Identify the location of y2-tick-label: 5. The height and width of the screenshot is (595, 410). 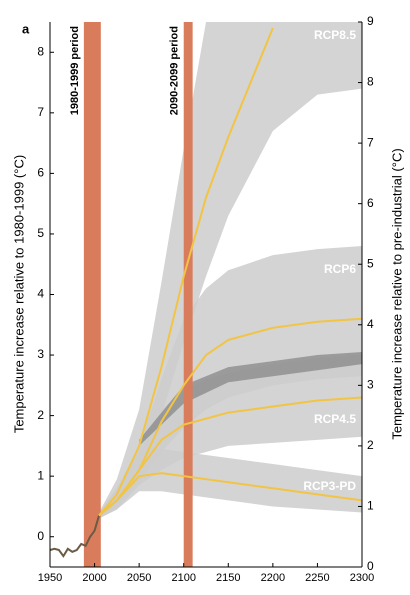
(370, 263).